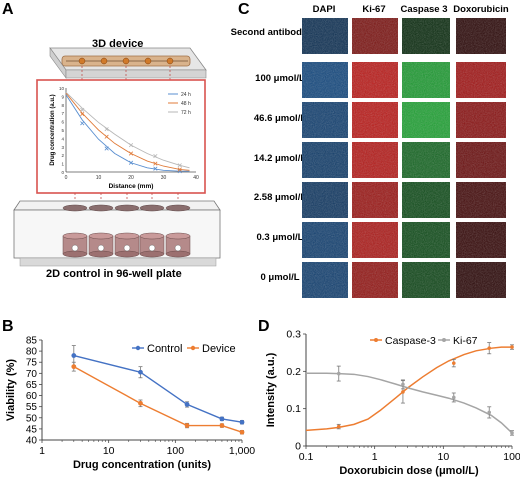 The image size is (520, 488). I want to click on y-tick-label: 55, so click(32, 407).